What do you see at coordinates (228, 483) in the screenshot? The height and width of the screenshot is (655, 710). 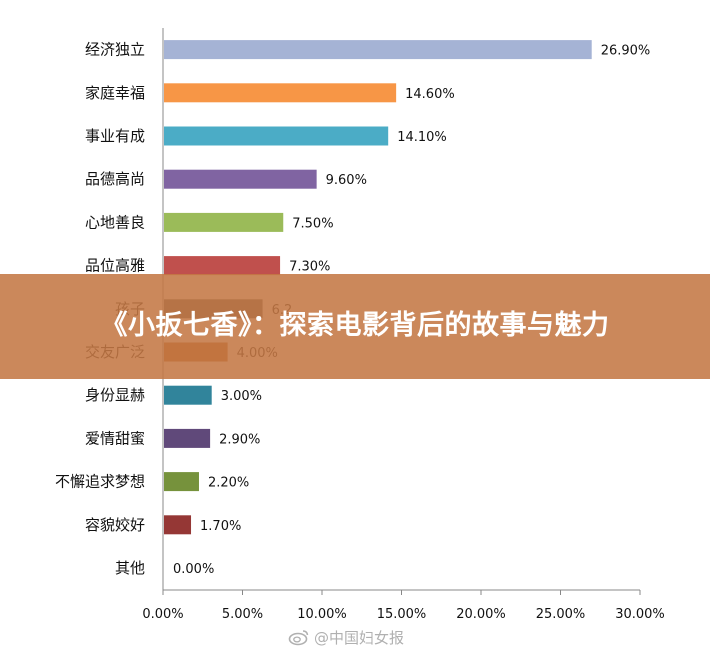 I see `value-label: 2.20%` at bounding box center [228, 483].